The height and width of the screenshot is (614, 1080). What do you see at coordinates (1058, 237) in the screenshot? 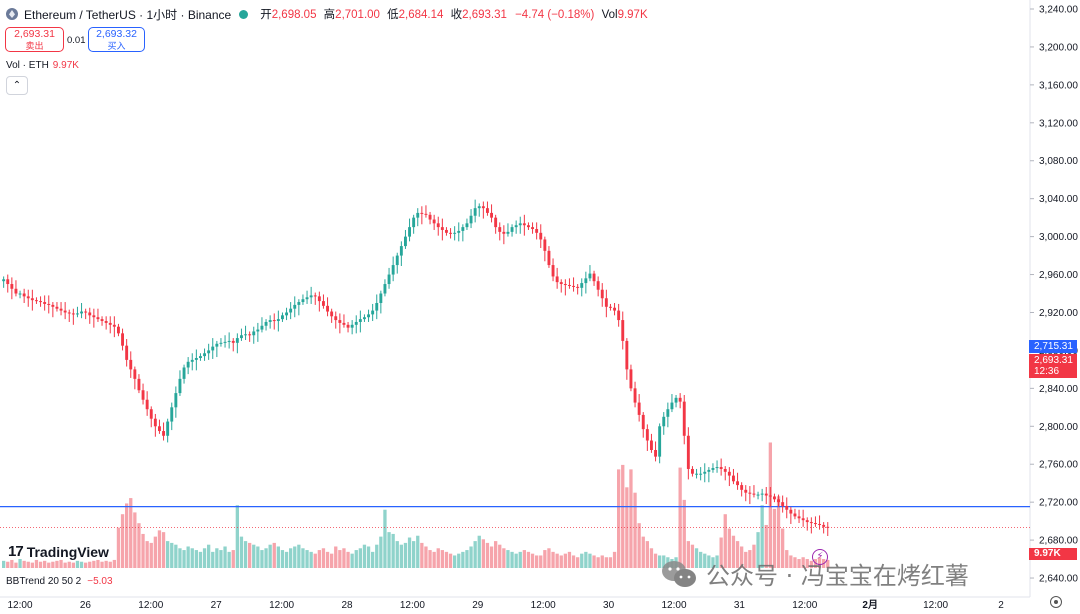
I see `price-tick-label: 3,000.00` at bounding box center [1058, 237].